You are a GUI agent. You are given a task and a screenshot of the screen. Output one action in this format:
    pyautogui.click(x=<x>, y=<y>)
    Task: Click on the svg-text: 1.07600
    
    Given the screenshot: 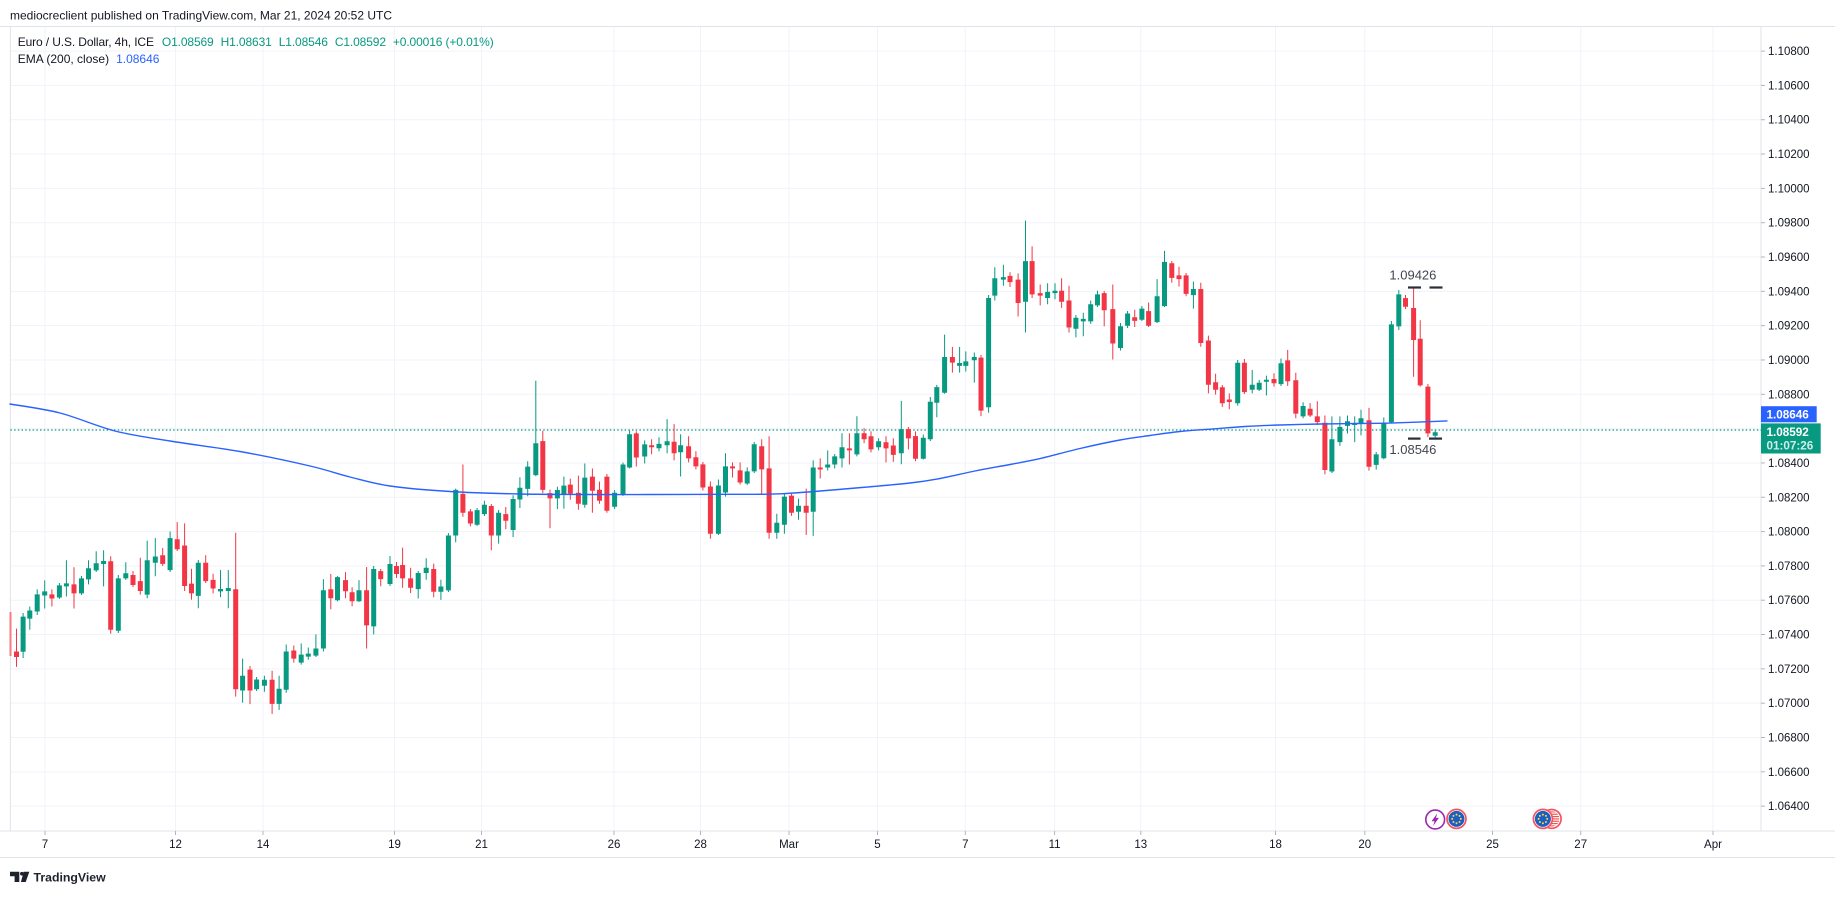 What is the action you would take?
    pyautogui.click(x=1789, y=601)
    